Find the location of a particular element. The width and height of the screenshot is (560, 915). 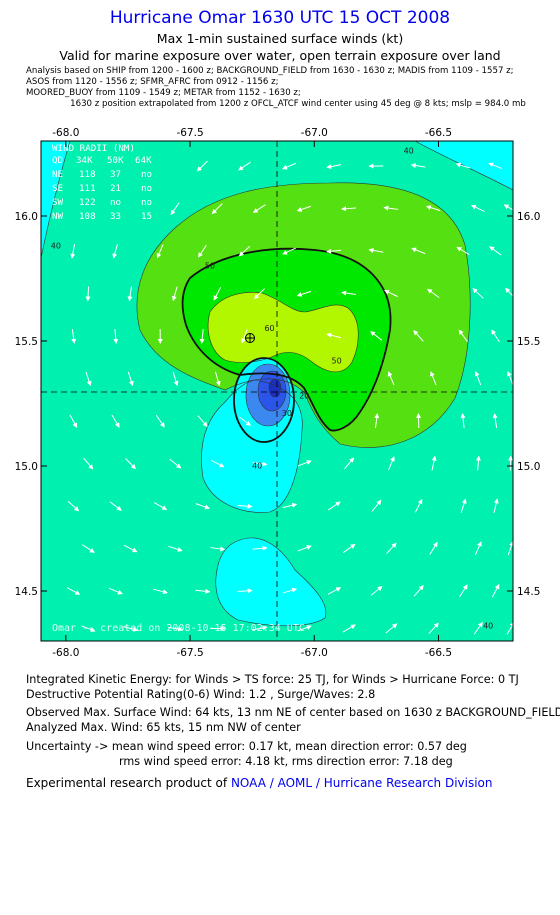

chart-subtitle-winds: Max 1-min sustained surface winds (kt) is located at coordinates (280, 38).